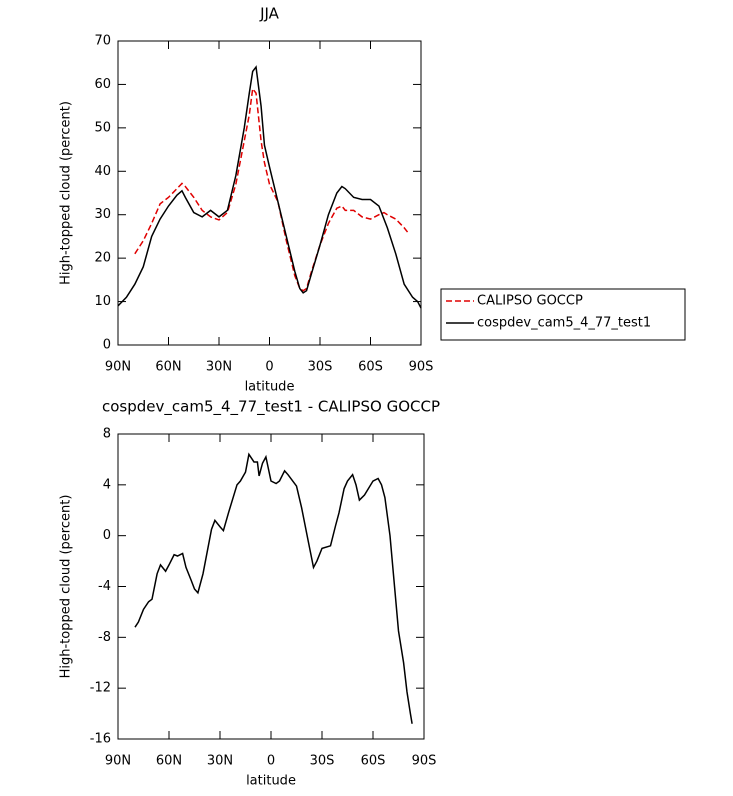  I want to click on y-tick-label: 60, so click(102, 84).